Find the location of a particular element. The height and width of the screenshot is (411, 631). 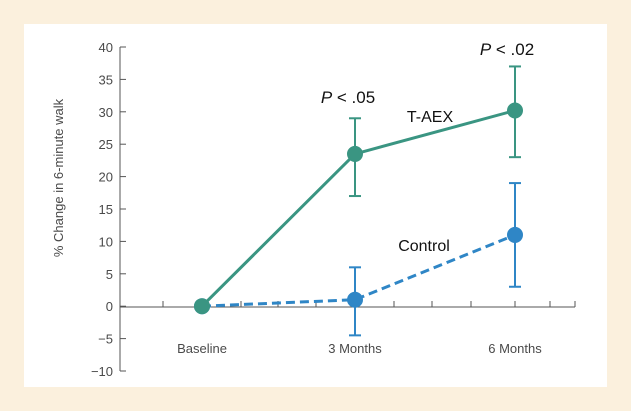

y-tick-label: 15 is located at coordinates (106, 209).